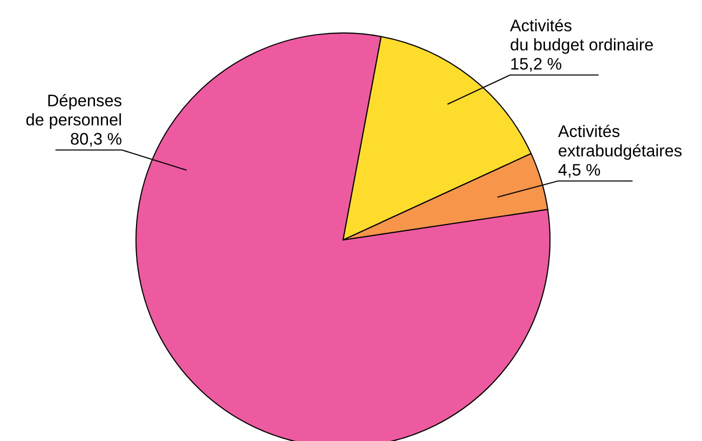 This screenshot has height=441, width=702. What do you see at coordinates (579, 171) in the screenshot?
I see `data-label: 4,5 %` at bounding box center [579, 171].